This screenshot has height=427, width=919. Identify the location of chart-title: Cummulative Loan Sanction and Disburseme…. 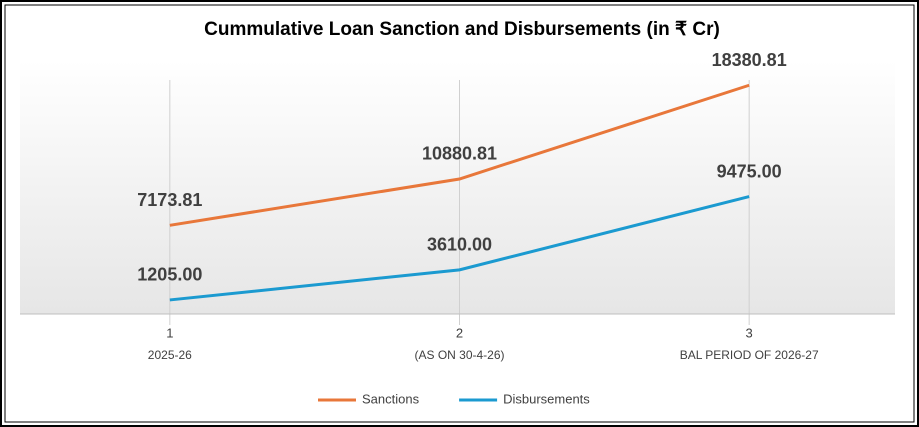
(462, 29).